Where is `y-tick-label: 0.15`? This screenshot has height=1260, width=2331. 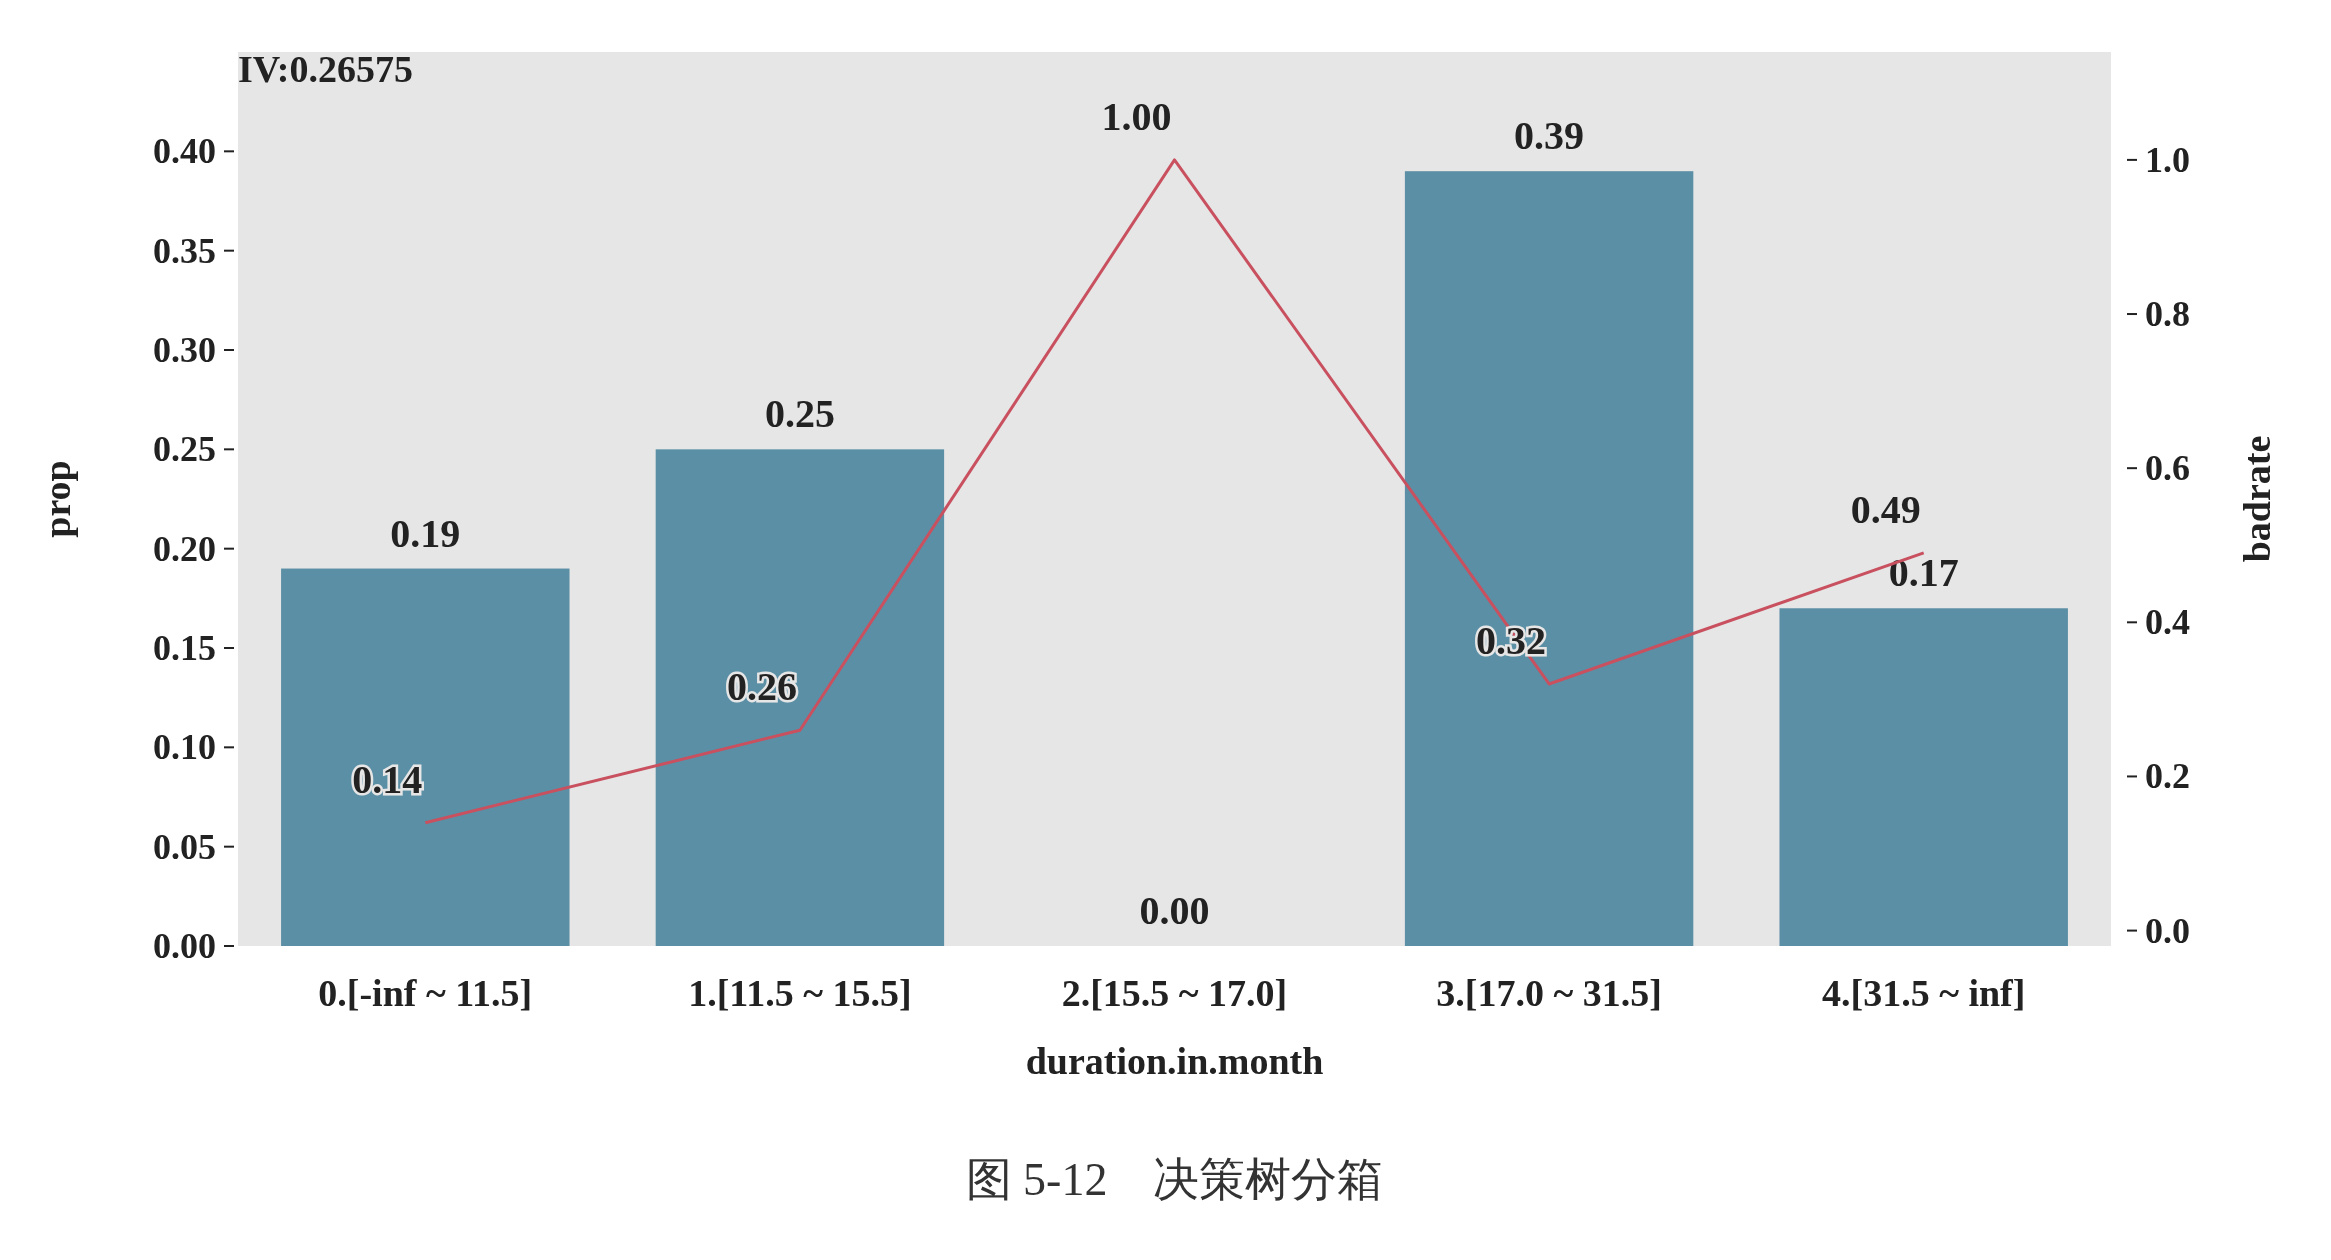 y-tick-label: 0.15 is located at coordinates (184, 648).